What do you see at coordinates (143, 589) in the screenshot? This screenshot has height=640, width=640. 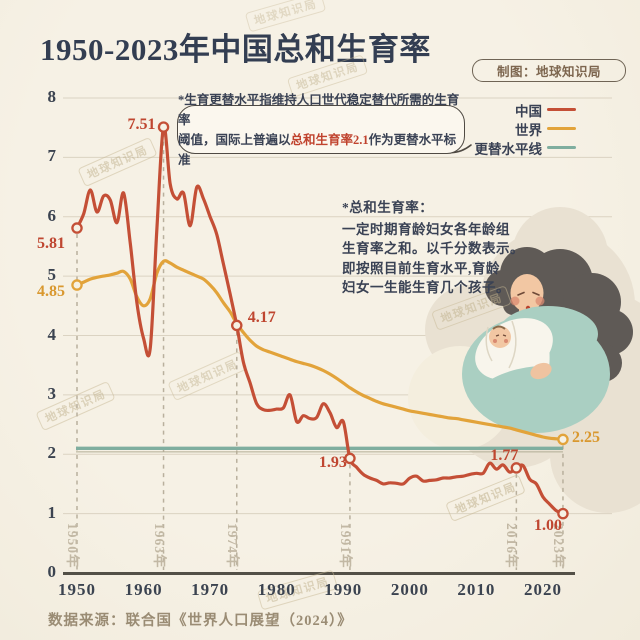 I see `x-axis-label: 1960` at bounding box center [143, 589].